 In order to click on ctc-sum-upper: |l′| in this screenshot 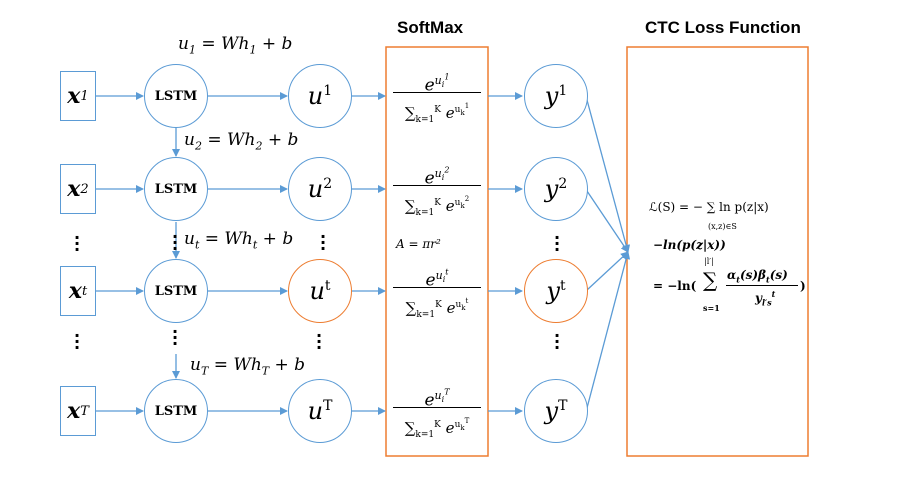, I will do `click(709, 261)`.